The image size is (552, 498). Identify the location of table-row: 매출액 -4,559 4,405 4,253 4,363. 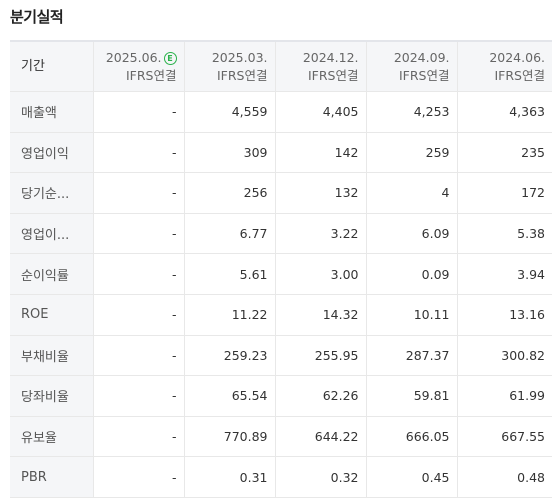
(281, 112).